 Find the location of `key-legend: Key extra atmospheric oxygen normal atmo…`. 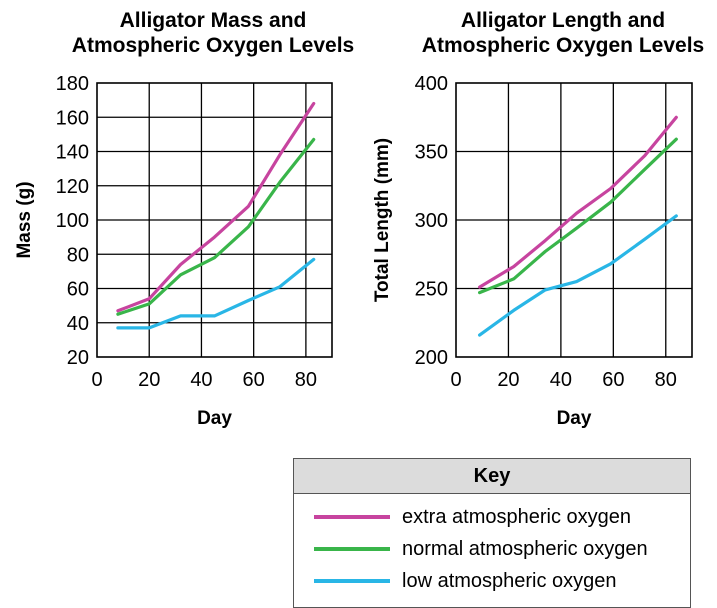

key-legend: Key extra atmospheric oxygen normal atmo… is located at coordinates (492, 533).